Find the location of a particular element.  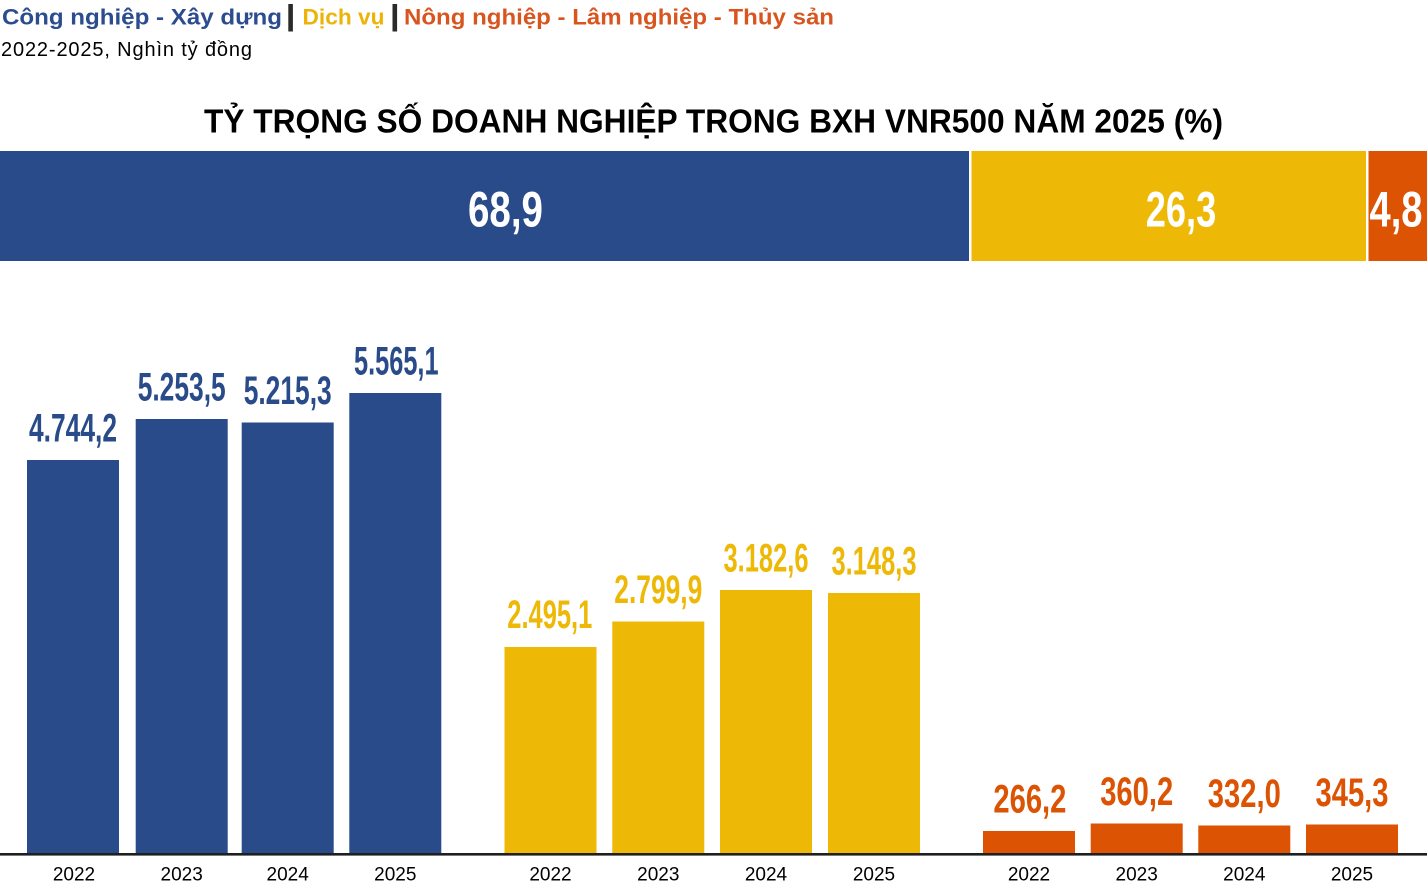

svg-text: Công nghiệp - Xây dựng is located at coordinates (142, 17).